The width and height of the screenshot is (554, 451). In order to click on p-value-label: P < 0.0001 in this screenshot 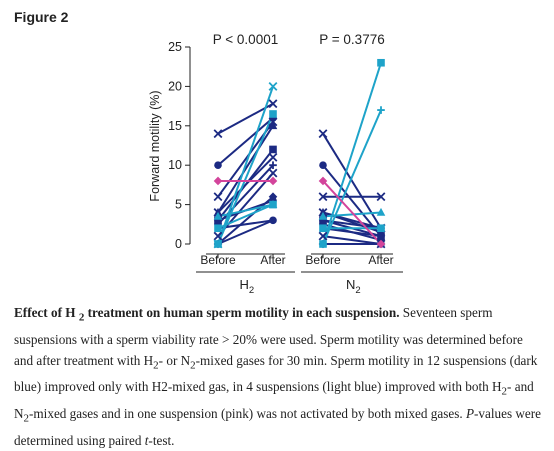, I will do `click(245, 39)`.